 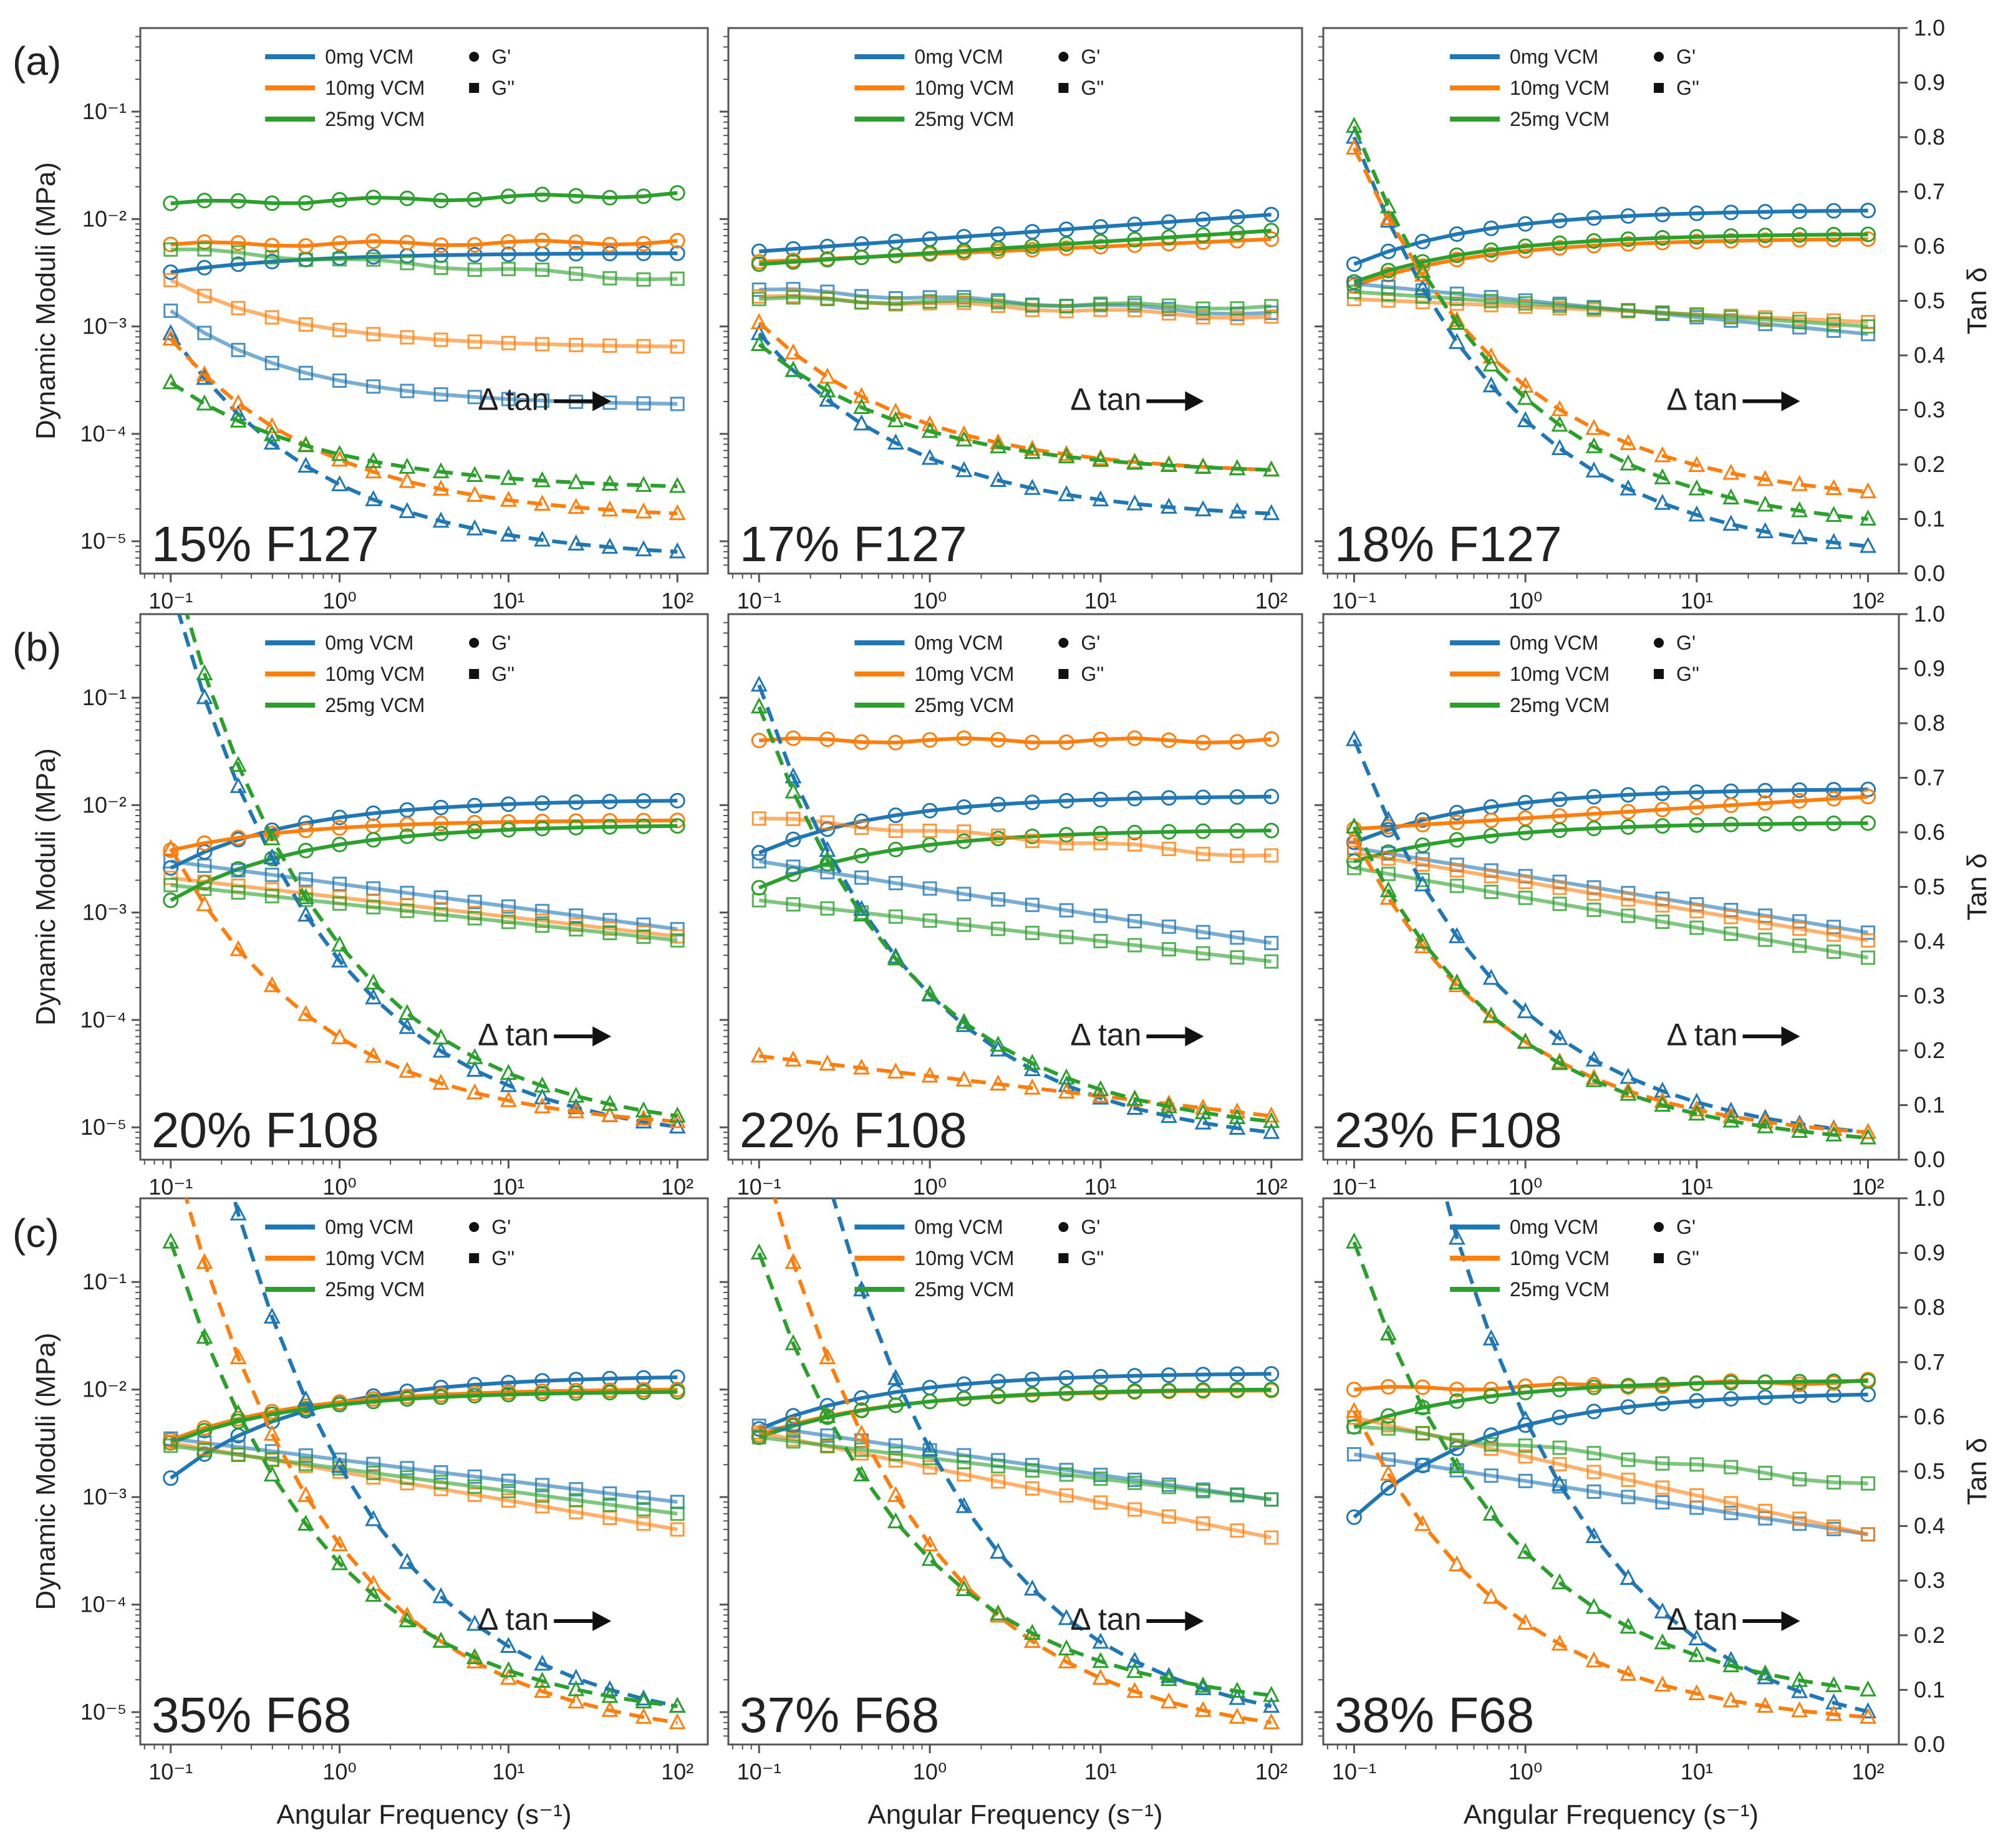 What do you see at coordinates (964, 1258) in the screenshot?
I see `legend-label: 10mg VCM` at bounding box center [964, 1258].